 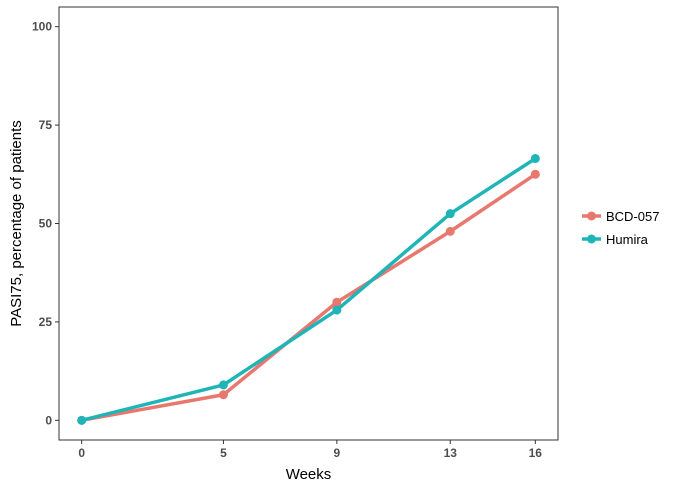 I want to click on legend: BCD-057 Humira, so click(x=620, y=228).